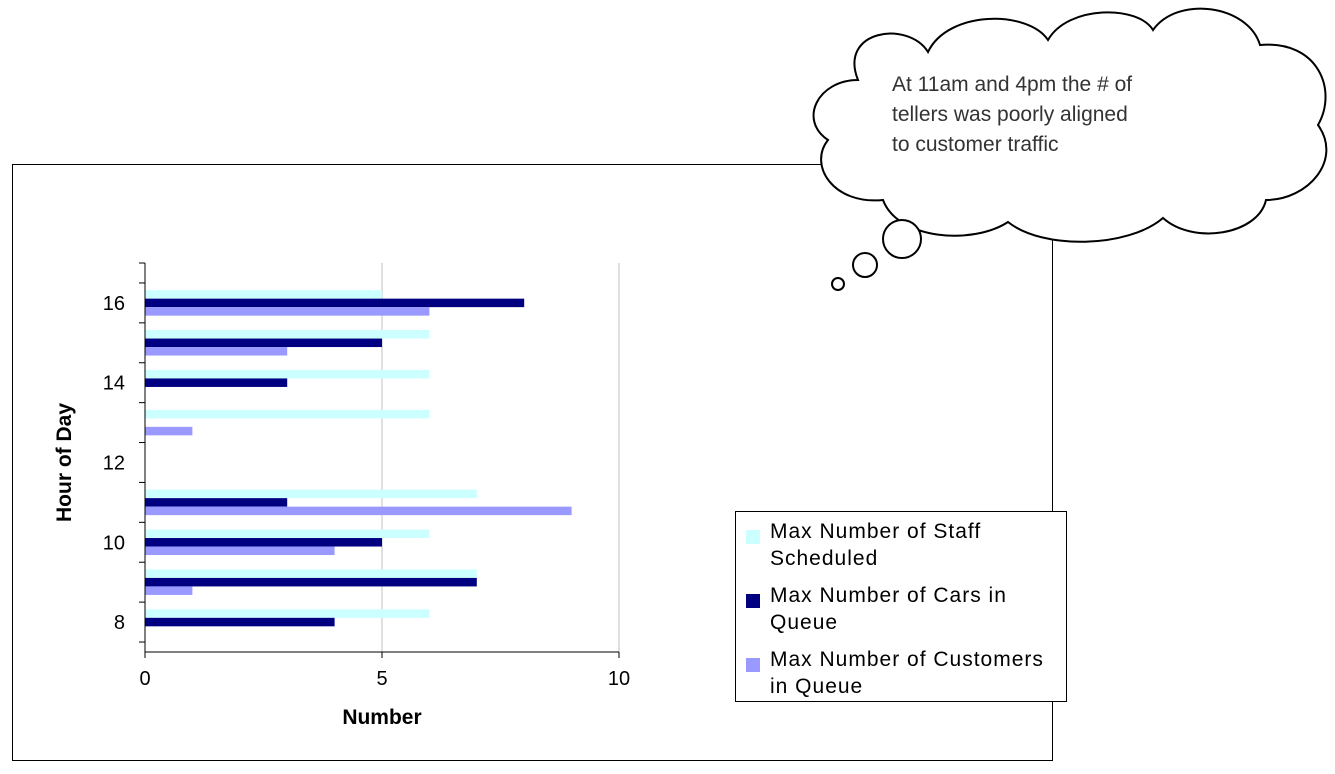 Image resolution: width=1335 pixels, height=774 pixels. I want to click on callout-line: to customer traffic, so click(975, 144).